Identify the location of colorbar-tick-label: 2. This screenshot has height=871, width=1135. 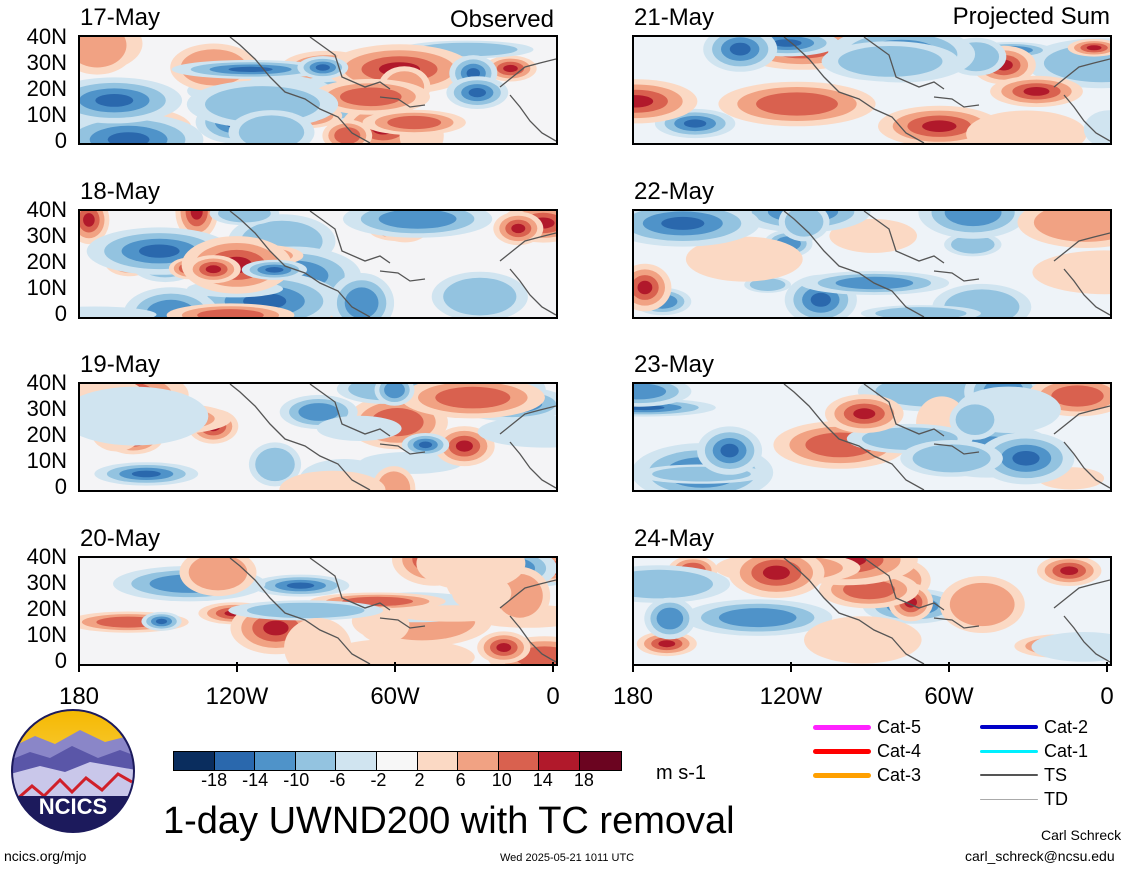
(419, 780).